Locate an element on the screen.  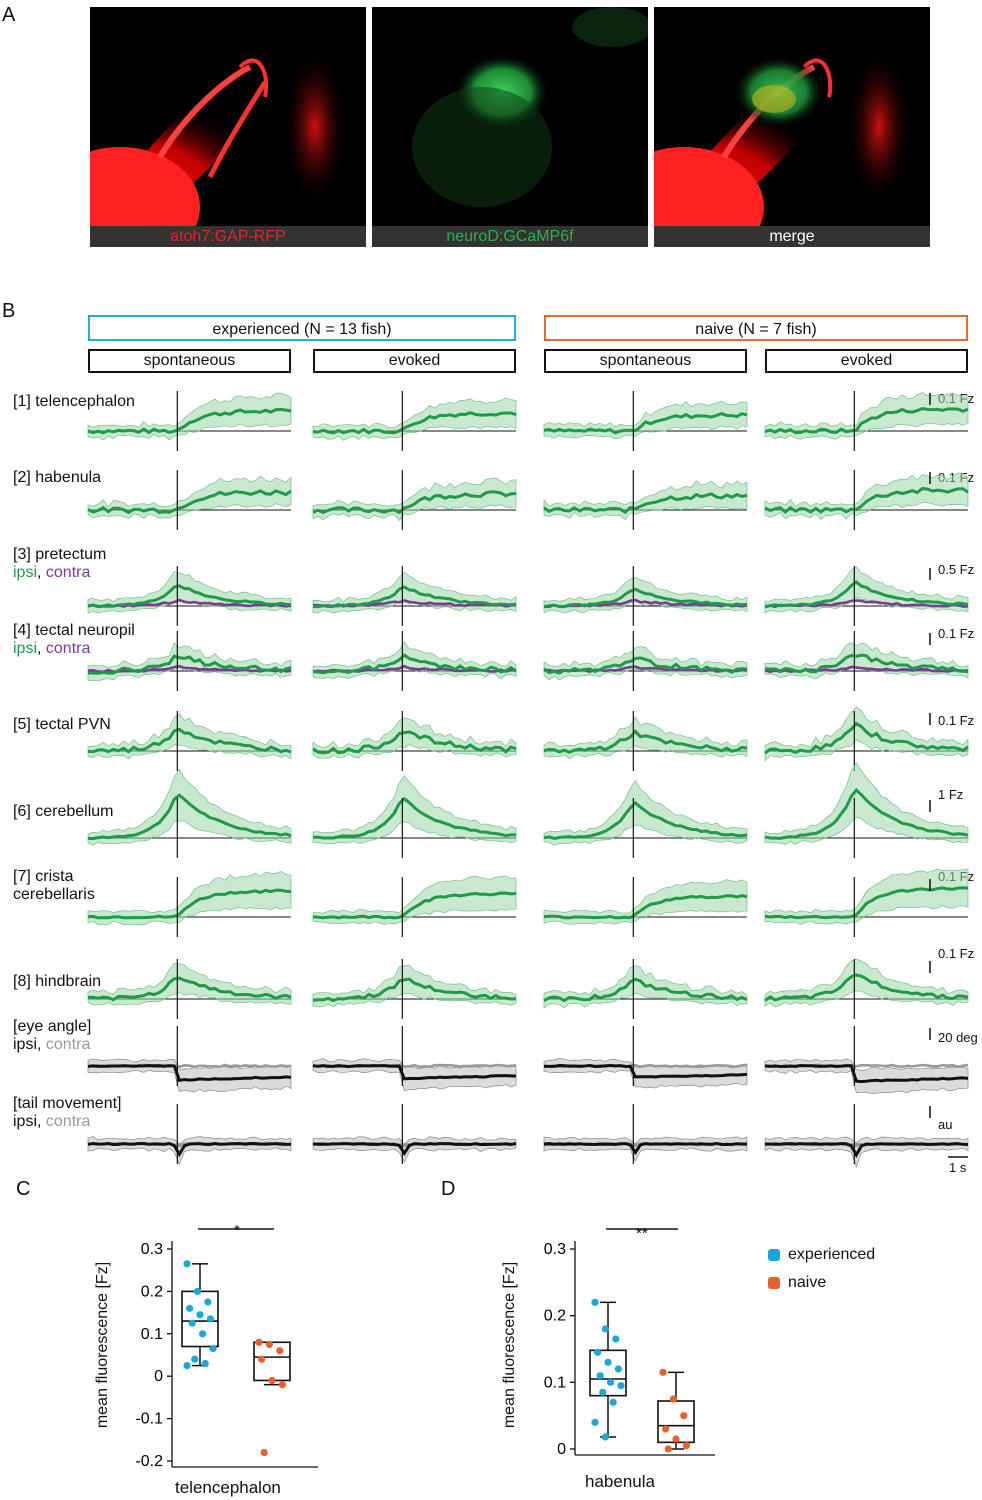
row-label: [1] telencephalon is located at coordinates (74, 401).